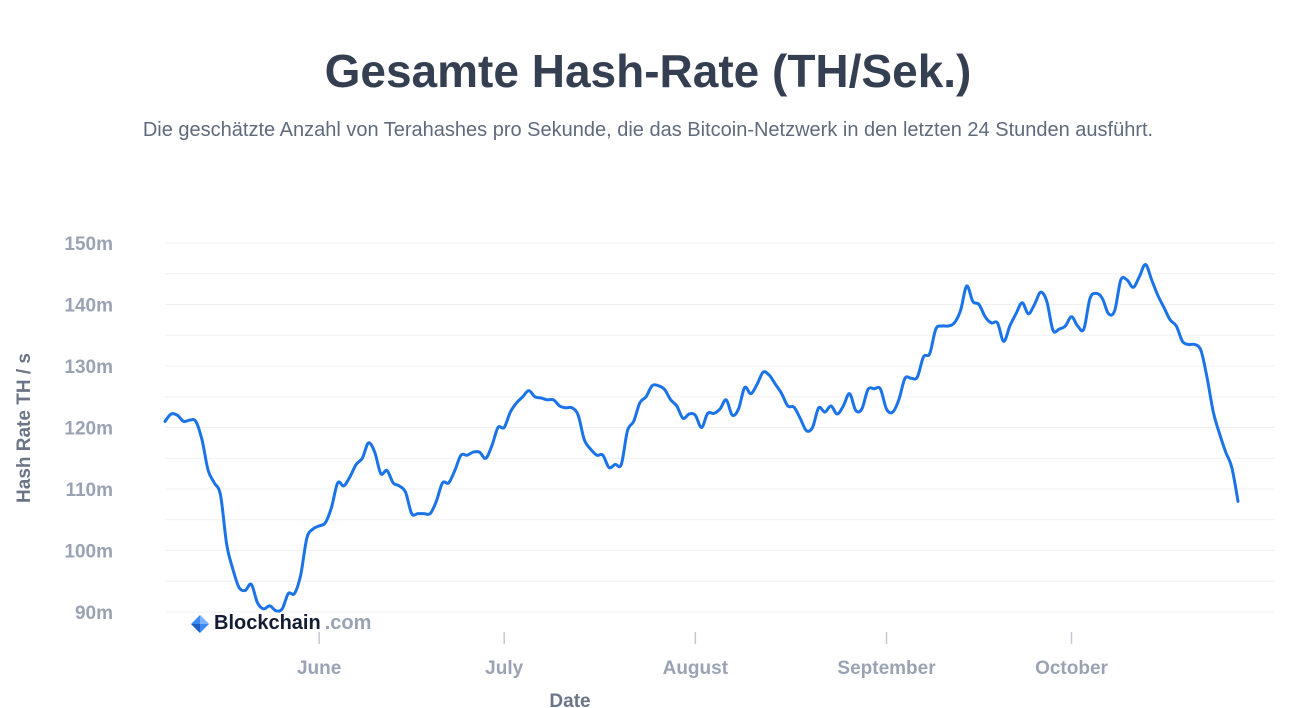 The height and width of the screenshot is (708, 1296). What do you see at coordinates (200, 623) in the screenshot?
I see `blockchain-logo-icon` at bounding box center [200, 623].